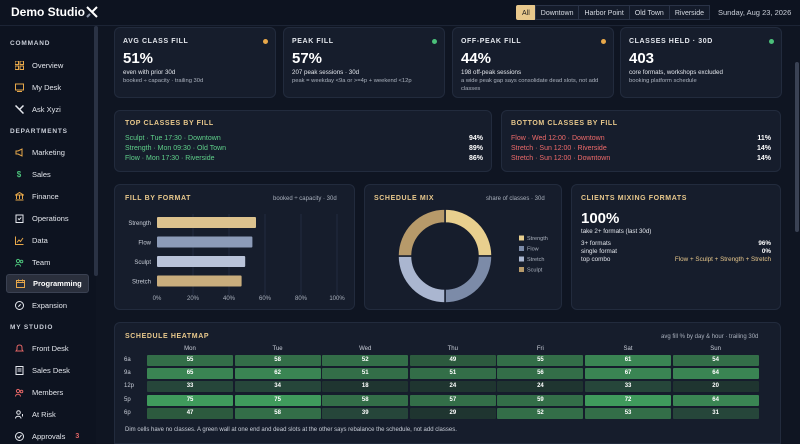  What do you see at coordinates (715, 387) in the screenshot?
I see `heatmap-cell: 20` at bounding box center [715, 387].